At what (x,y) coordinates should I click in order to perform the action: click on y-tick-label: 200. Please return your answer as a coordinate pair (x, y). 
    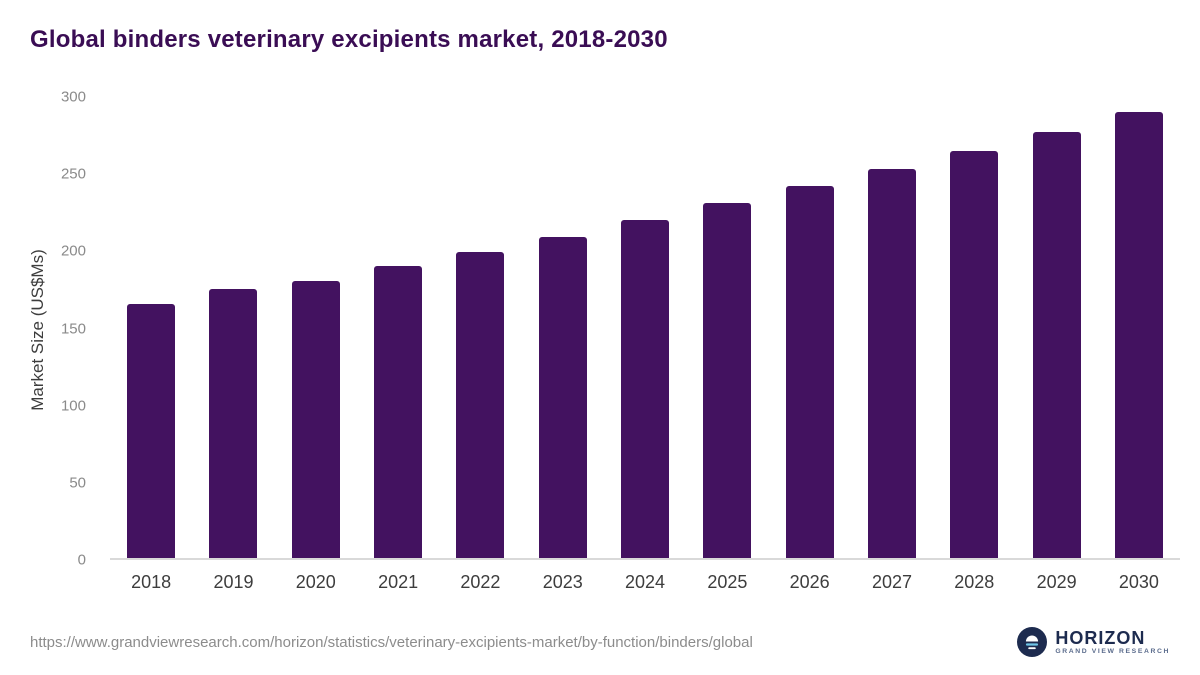
    Looking at the image, I should click on (73, 251).